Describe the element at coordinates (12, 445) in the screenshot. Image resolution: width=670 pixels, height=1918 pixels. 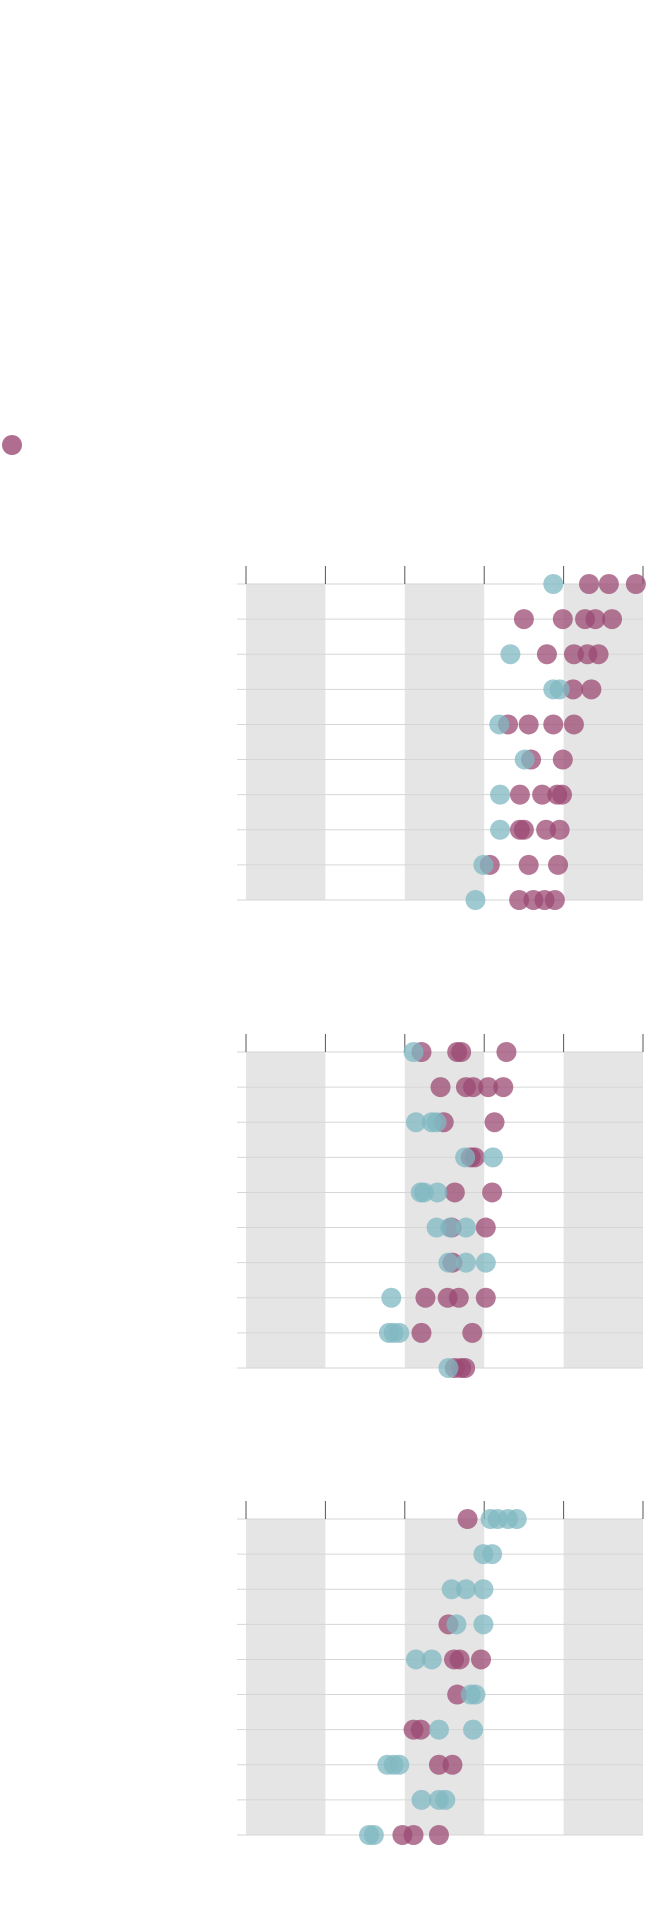
I see `legend-marker` at that location.